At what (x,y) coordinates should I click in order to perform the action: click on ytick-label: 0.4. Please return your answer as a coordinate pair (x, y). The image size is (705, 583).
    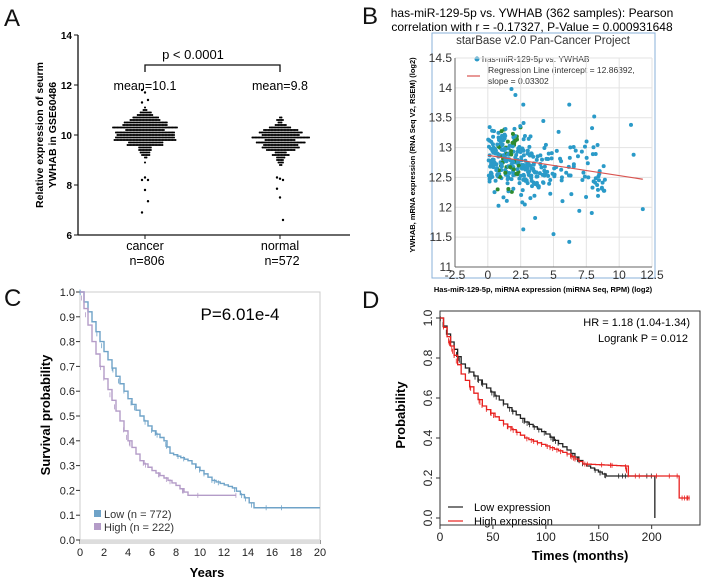
    Looking at the image, I should click on (67, 442).